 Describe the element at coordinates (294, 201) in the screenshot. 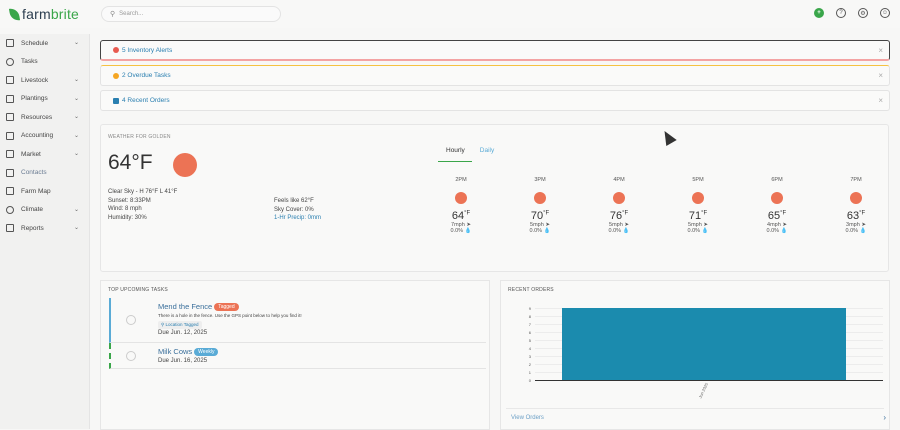

I see `feels-like: Feels like 62°F` at that location.